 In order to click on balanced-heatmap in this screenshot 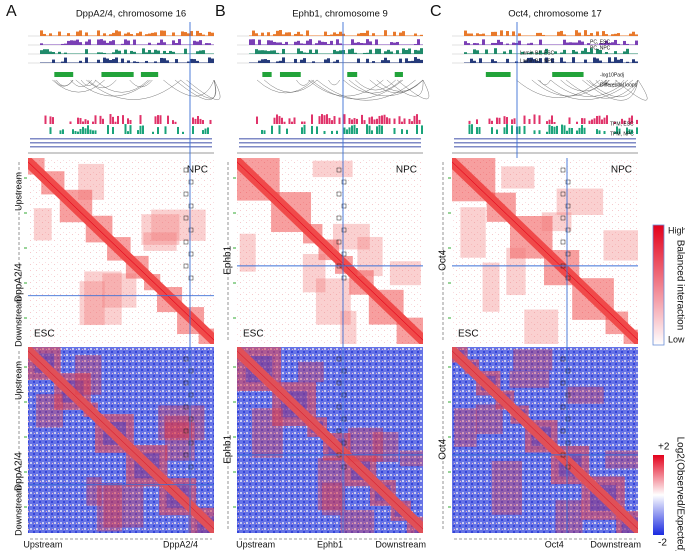, I will do `click(330, 251)`.